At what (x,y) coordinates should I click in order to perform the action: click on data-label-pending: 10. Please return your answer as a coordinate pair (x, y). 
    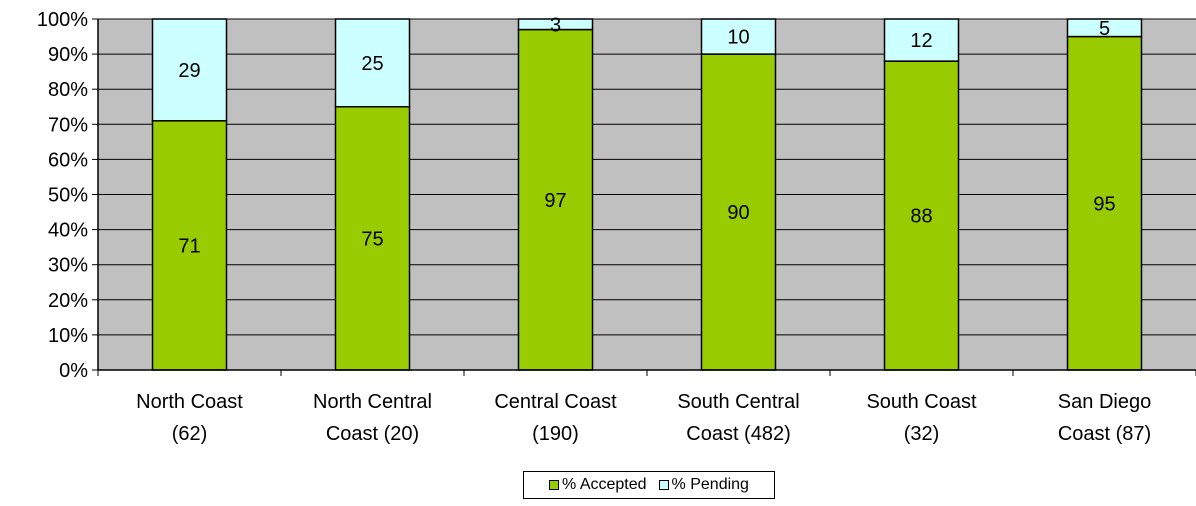
    Looking at the image, I should click on (738, 38).